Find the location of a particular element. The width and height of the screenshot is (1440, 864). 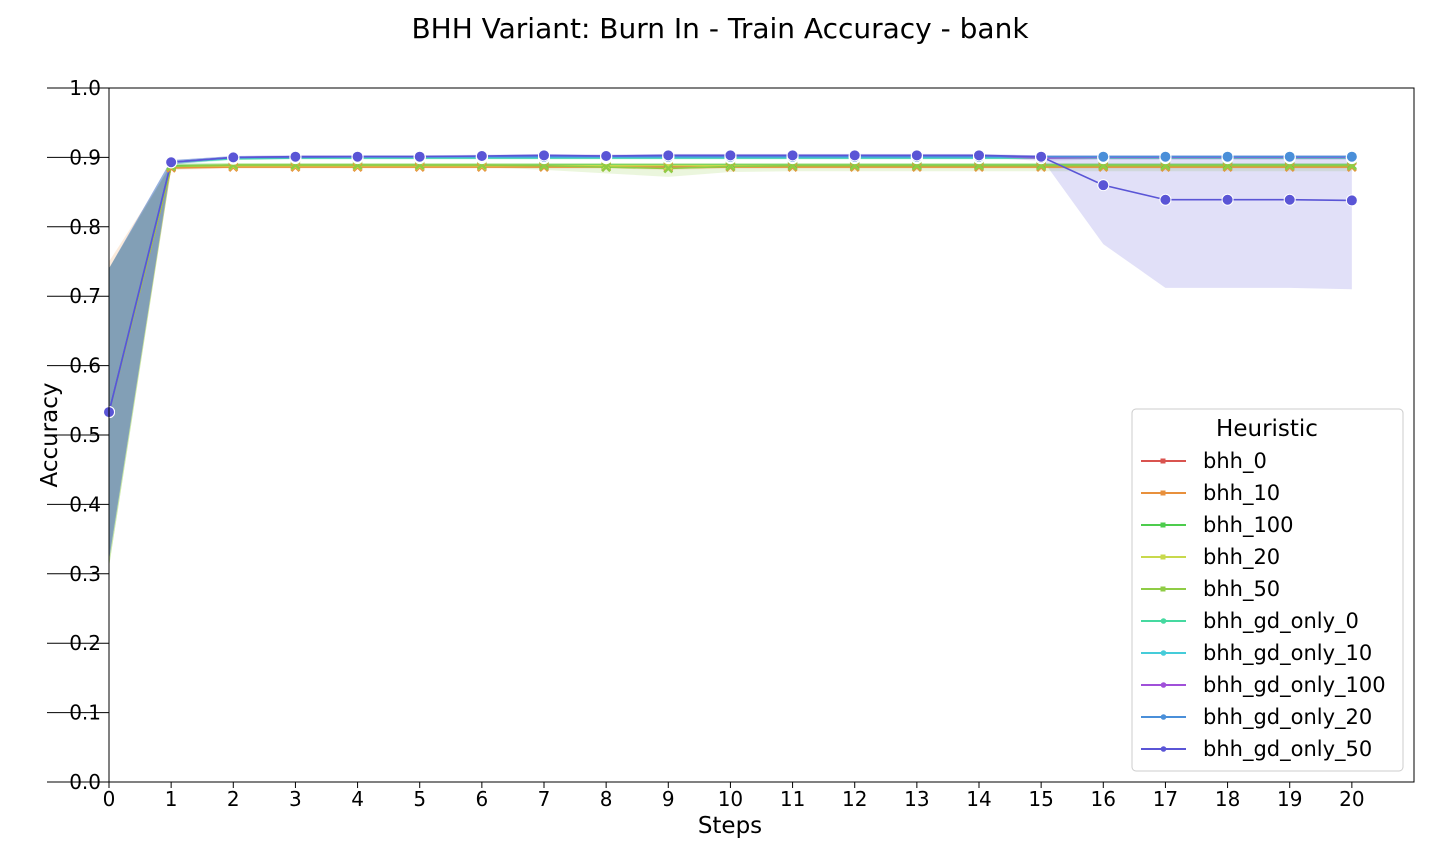

legend-item: bhh_gd_only_50 is located at coordinates (1256, 749).